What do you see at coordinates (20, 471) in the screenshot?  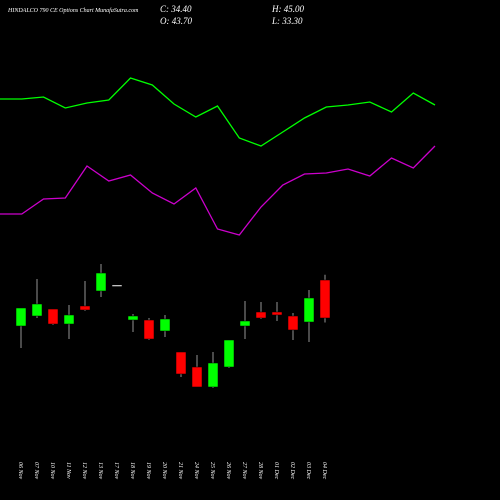 I see `x-tick-label: 06 Nov` at bounding box center [20, 471].